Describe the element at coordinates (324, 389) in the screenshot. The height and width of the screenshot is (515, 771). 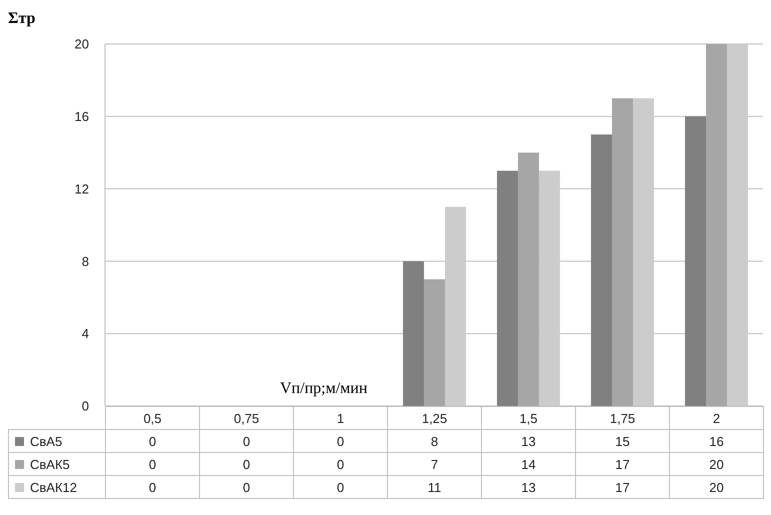
I see `x-axis-title: Vп/пр;м/мин` at that location.